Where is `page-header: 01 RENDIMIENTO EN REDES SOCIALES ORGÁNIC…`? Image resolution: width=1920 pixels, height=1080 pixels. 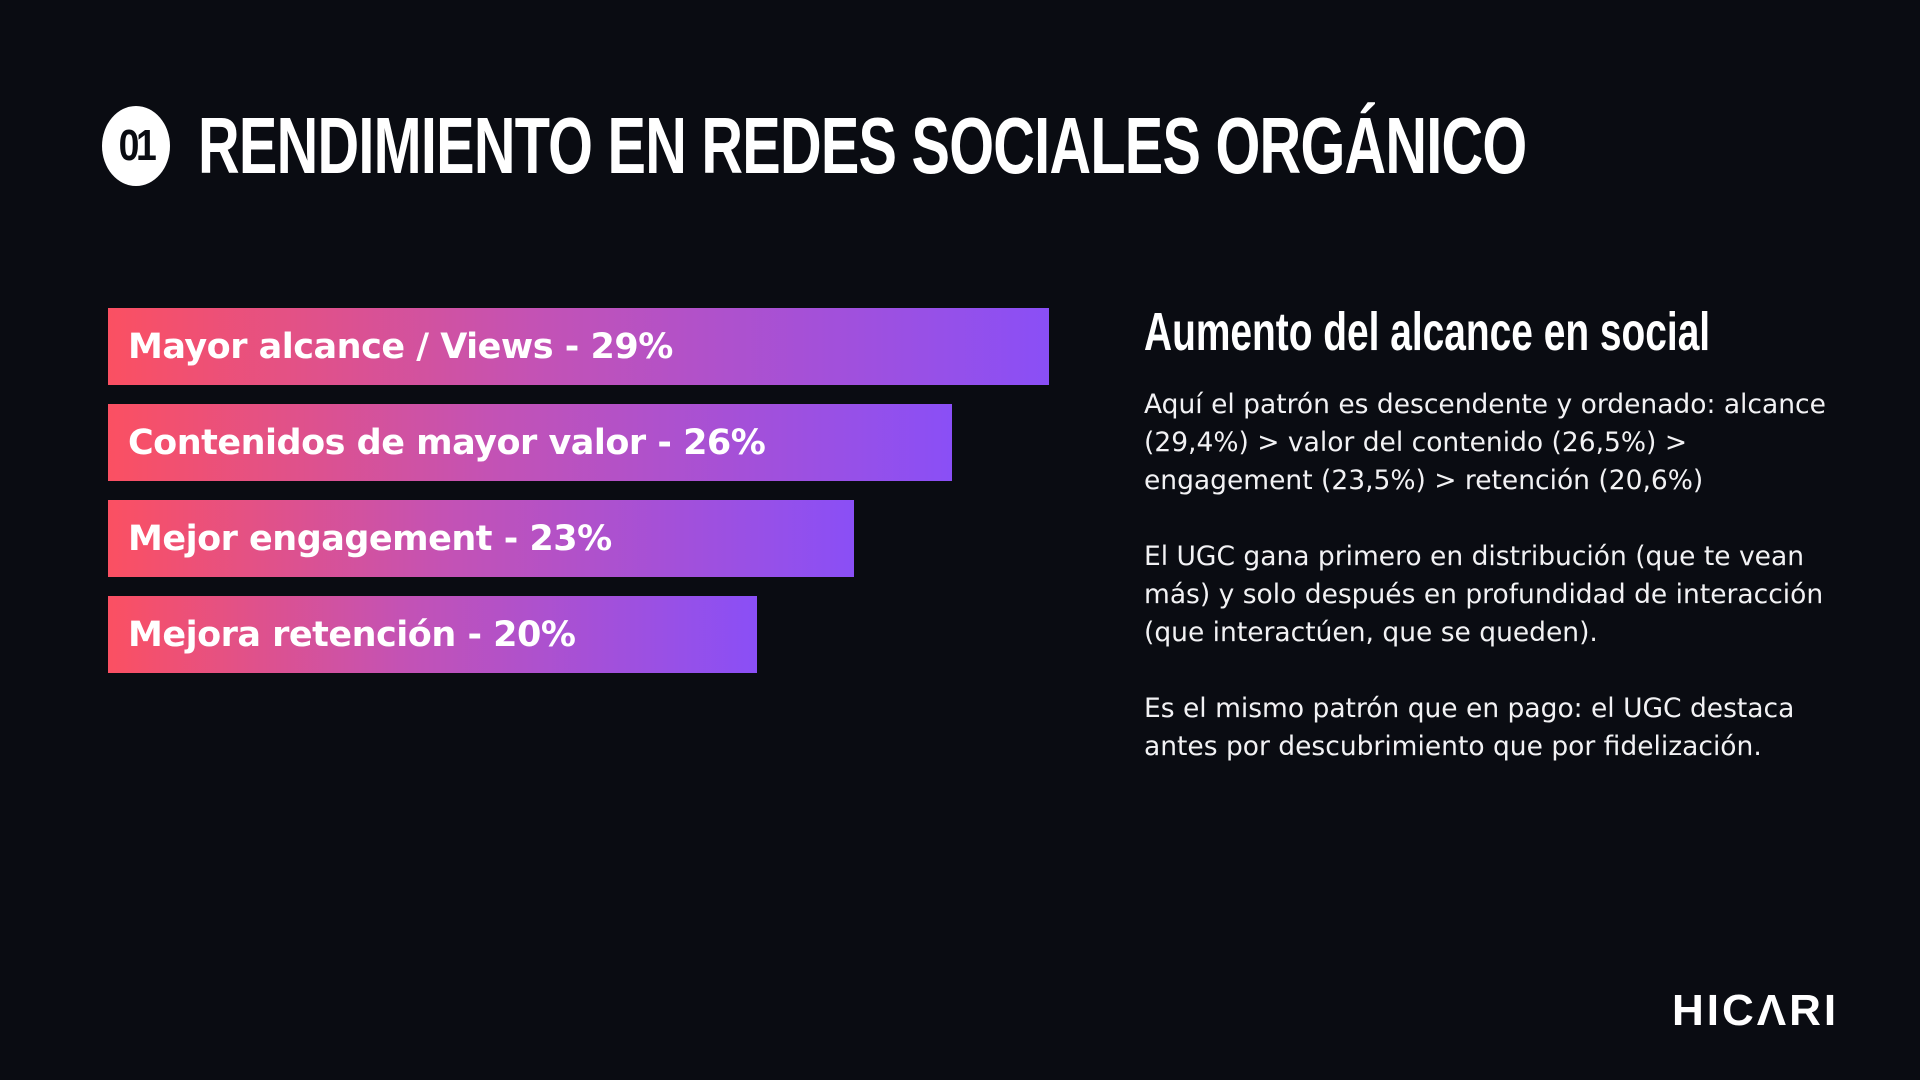
page-header: 01 RENDIMIENTO EN REDES SOCIALES ORGÁNIC… is located at coordinates (1008, 146).